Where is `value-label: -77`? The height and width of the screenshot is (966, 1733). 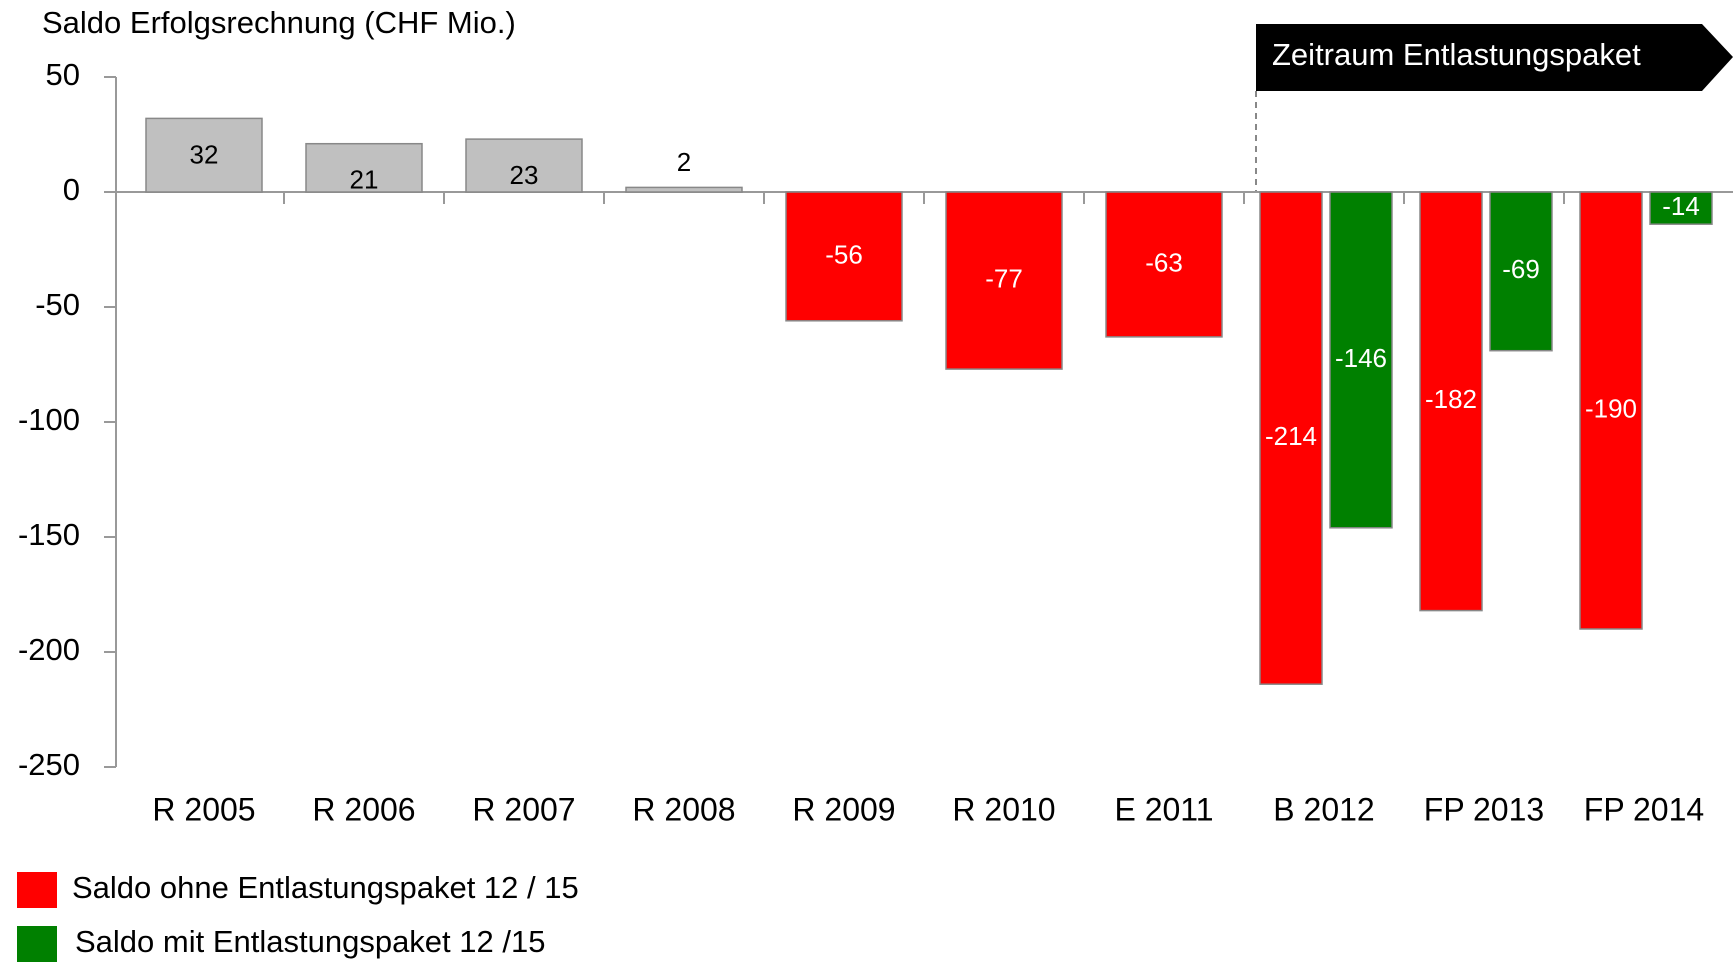 value-label: -77 is located at coordinates (1004, 278).